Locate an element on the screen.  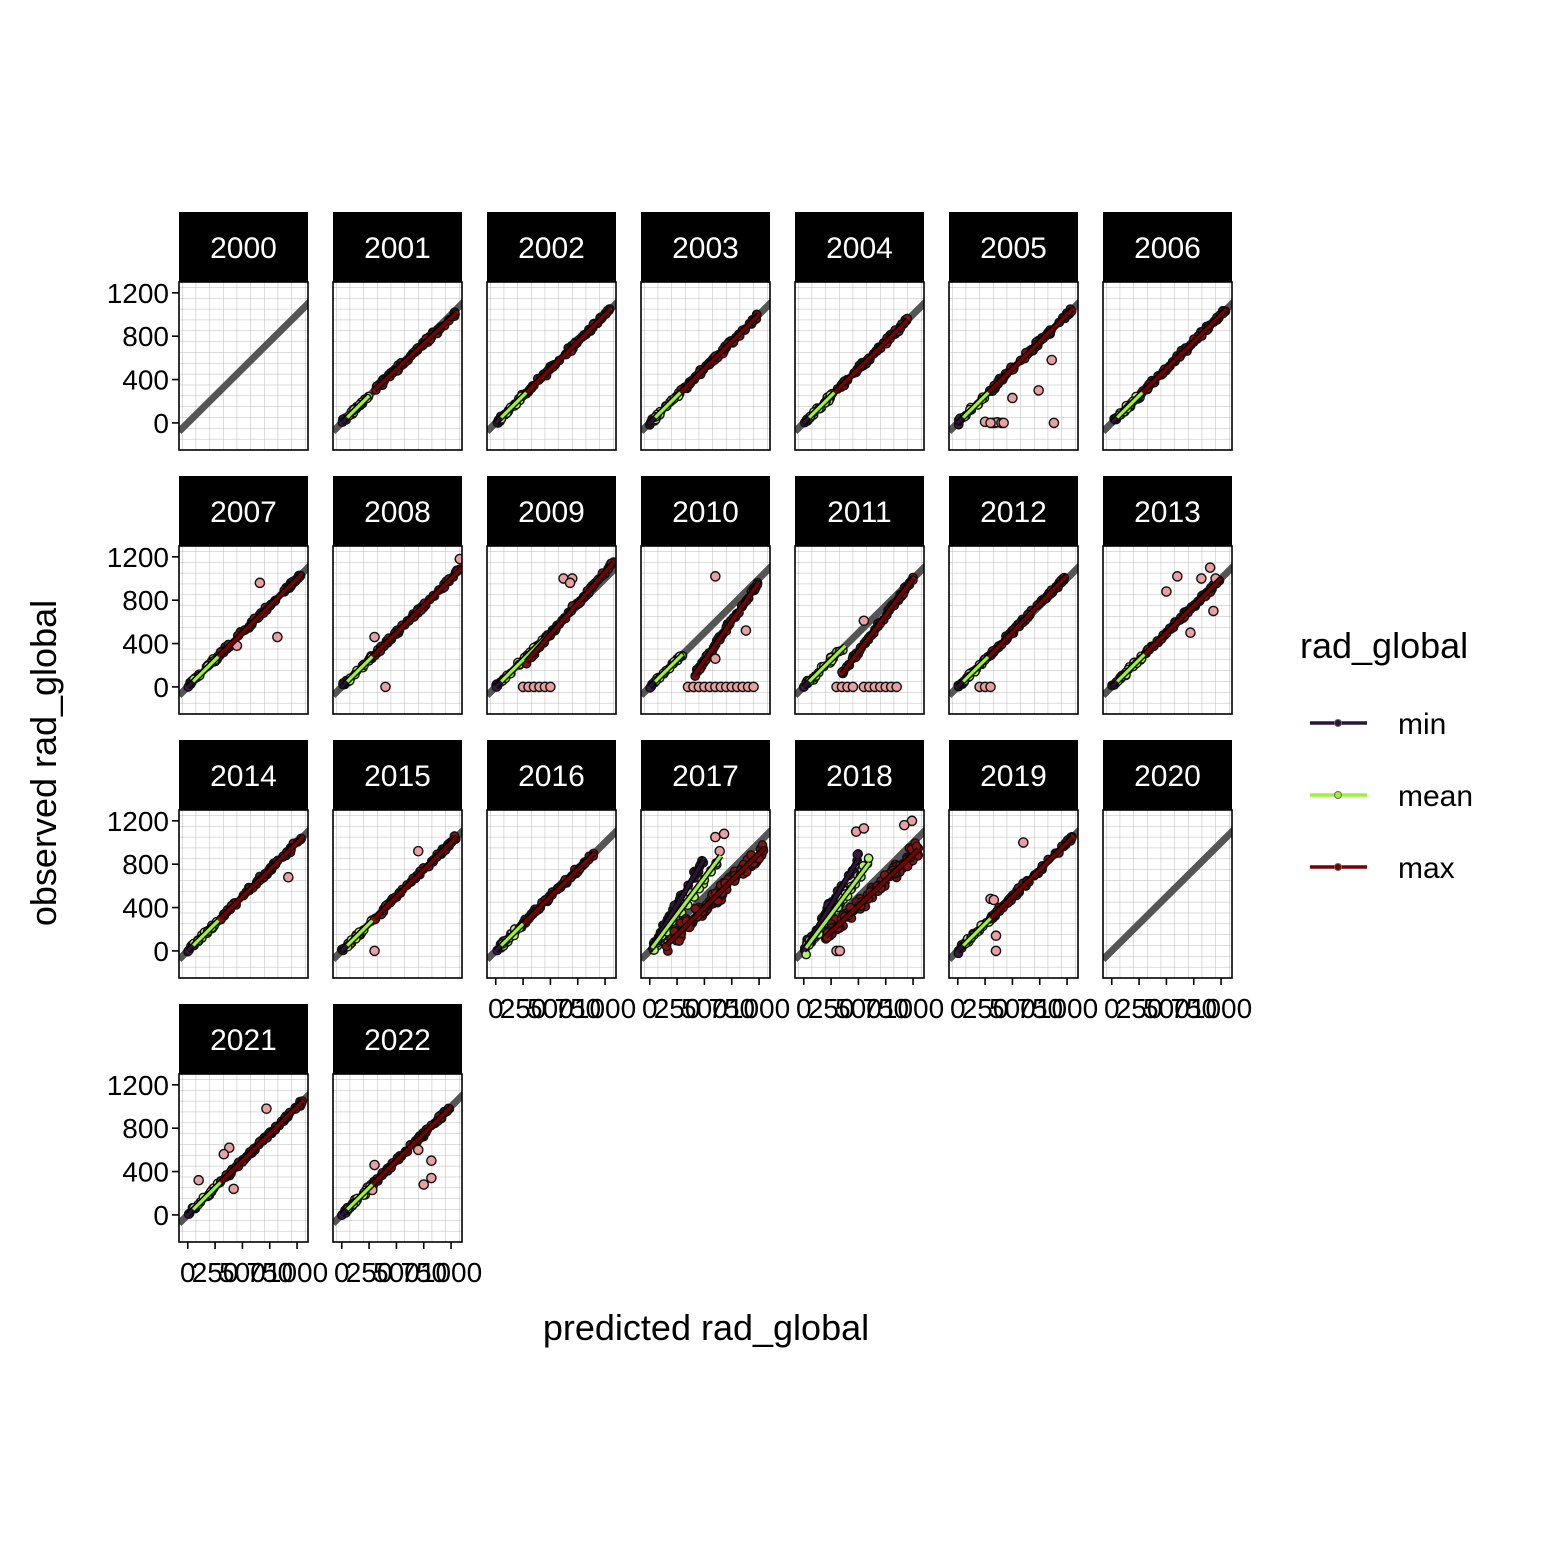
facet-strip-label: 2019 is located at coordinates (1013, 776).